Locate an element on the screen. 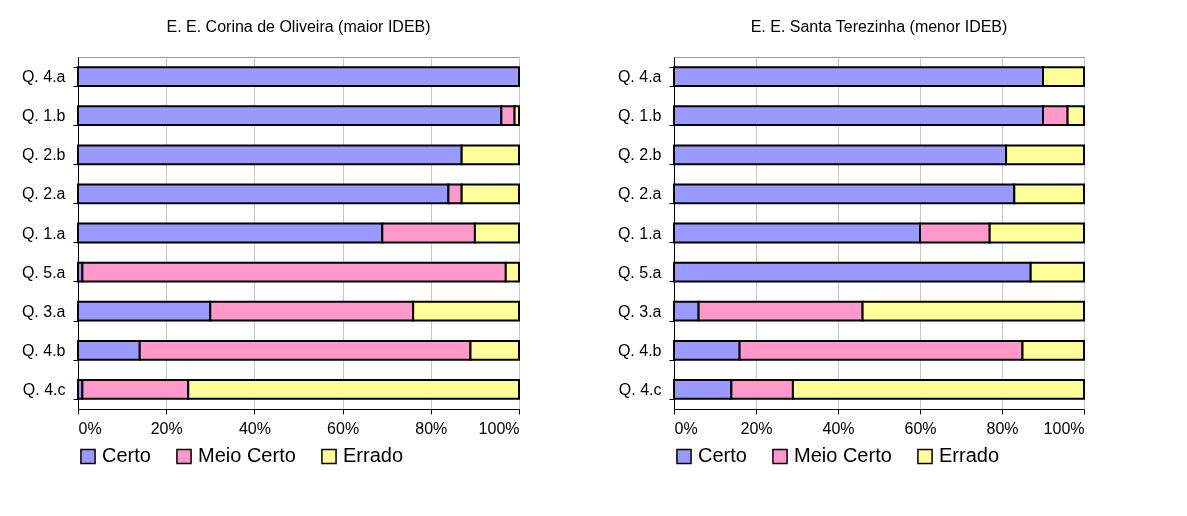  chart-title: E. E. Santa Terezinha (menor IDEB) is located at coordinates (879, 26).